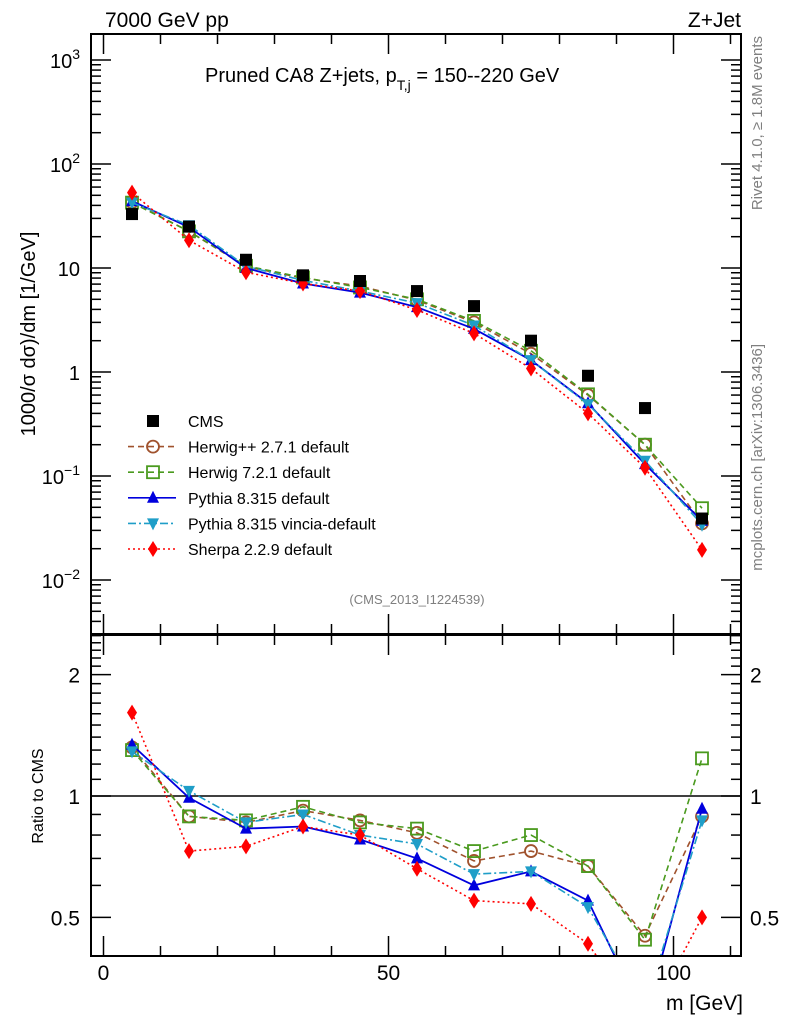  I want to click on legend-label: Herwig 7.2.1 default, so click(259, 473).